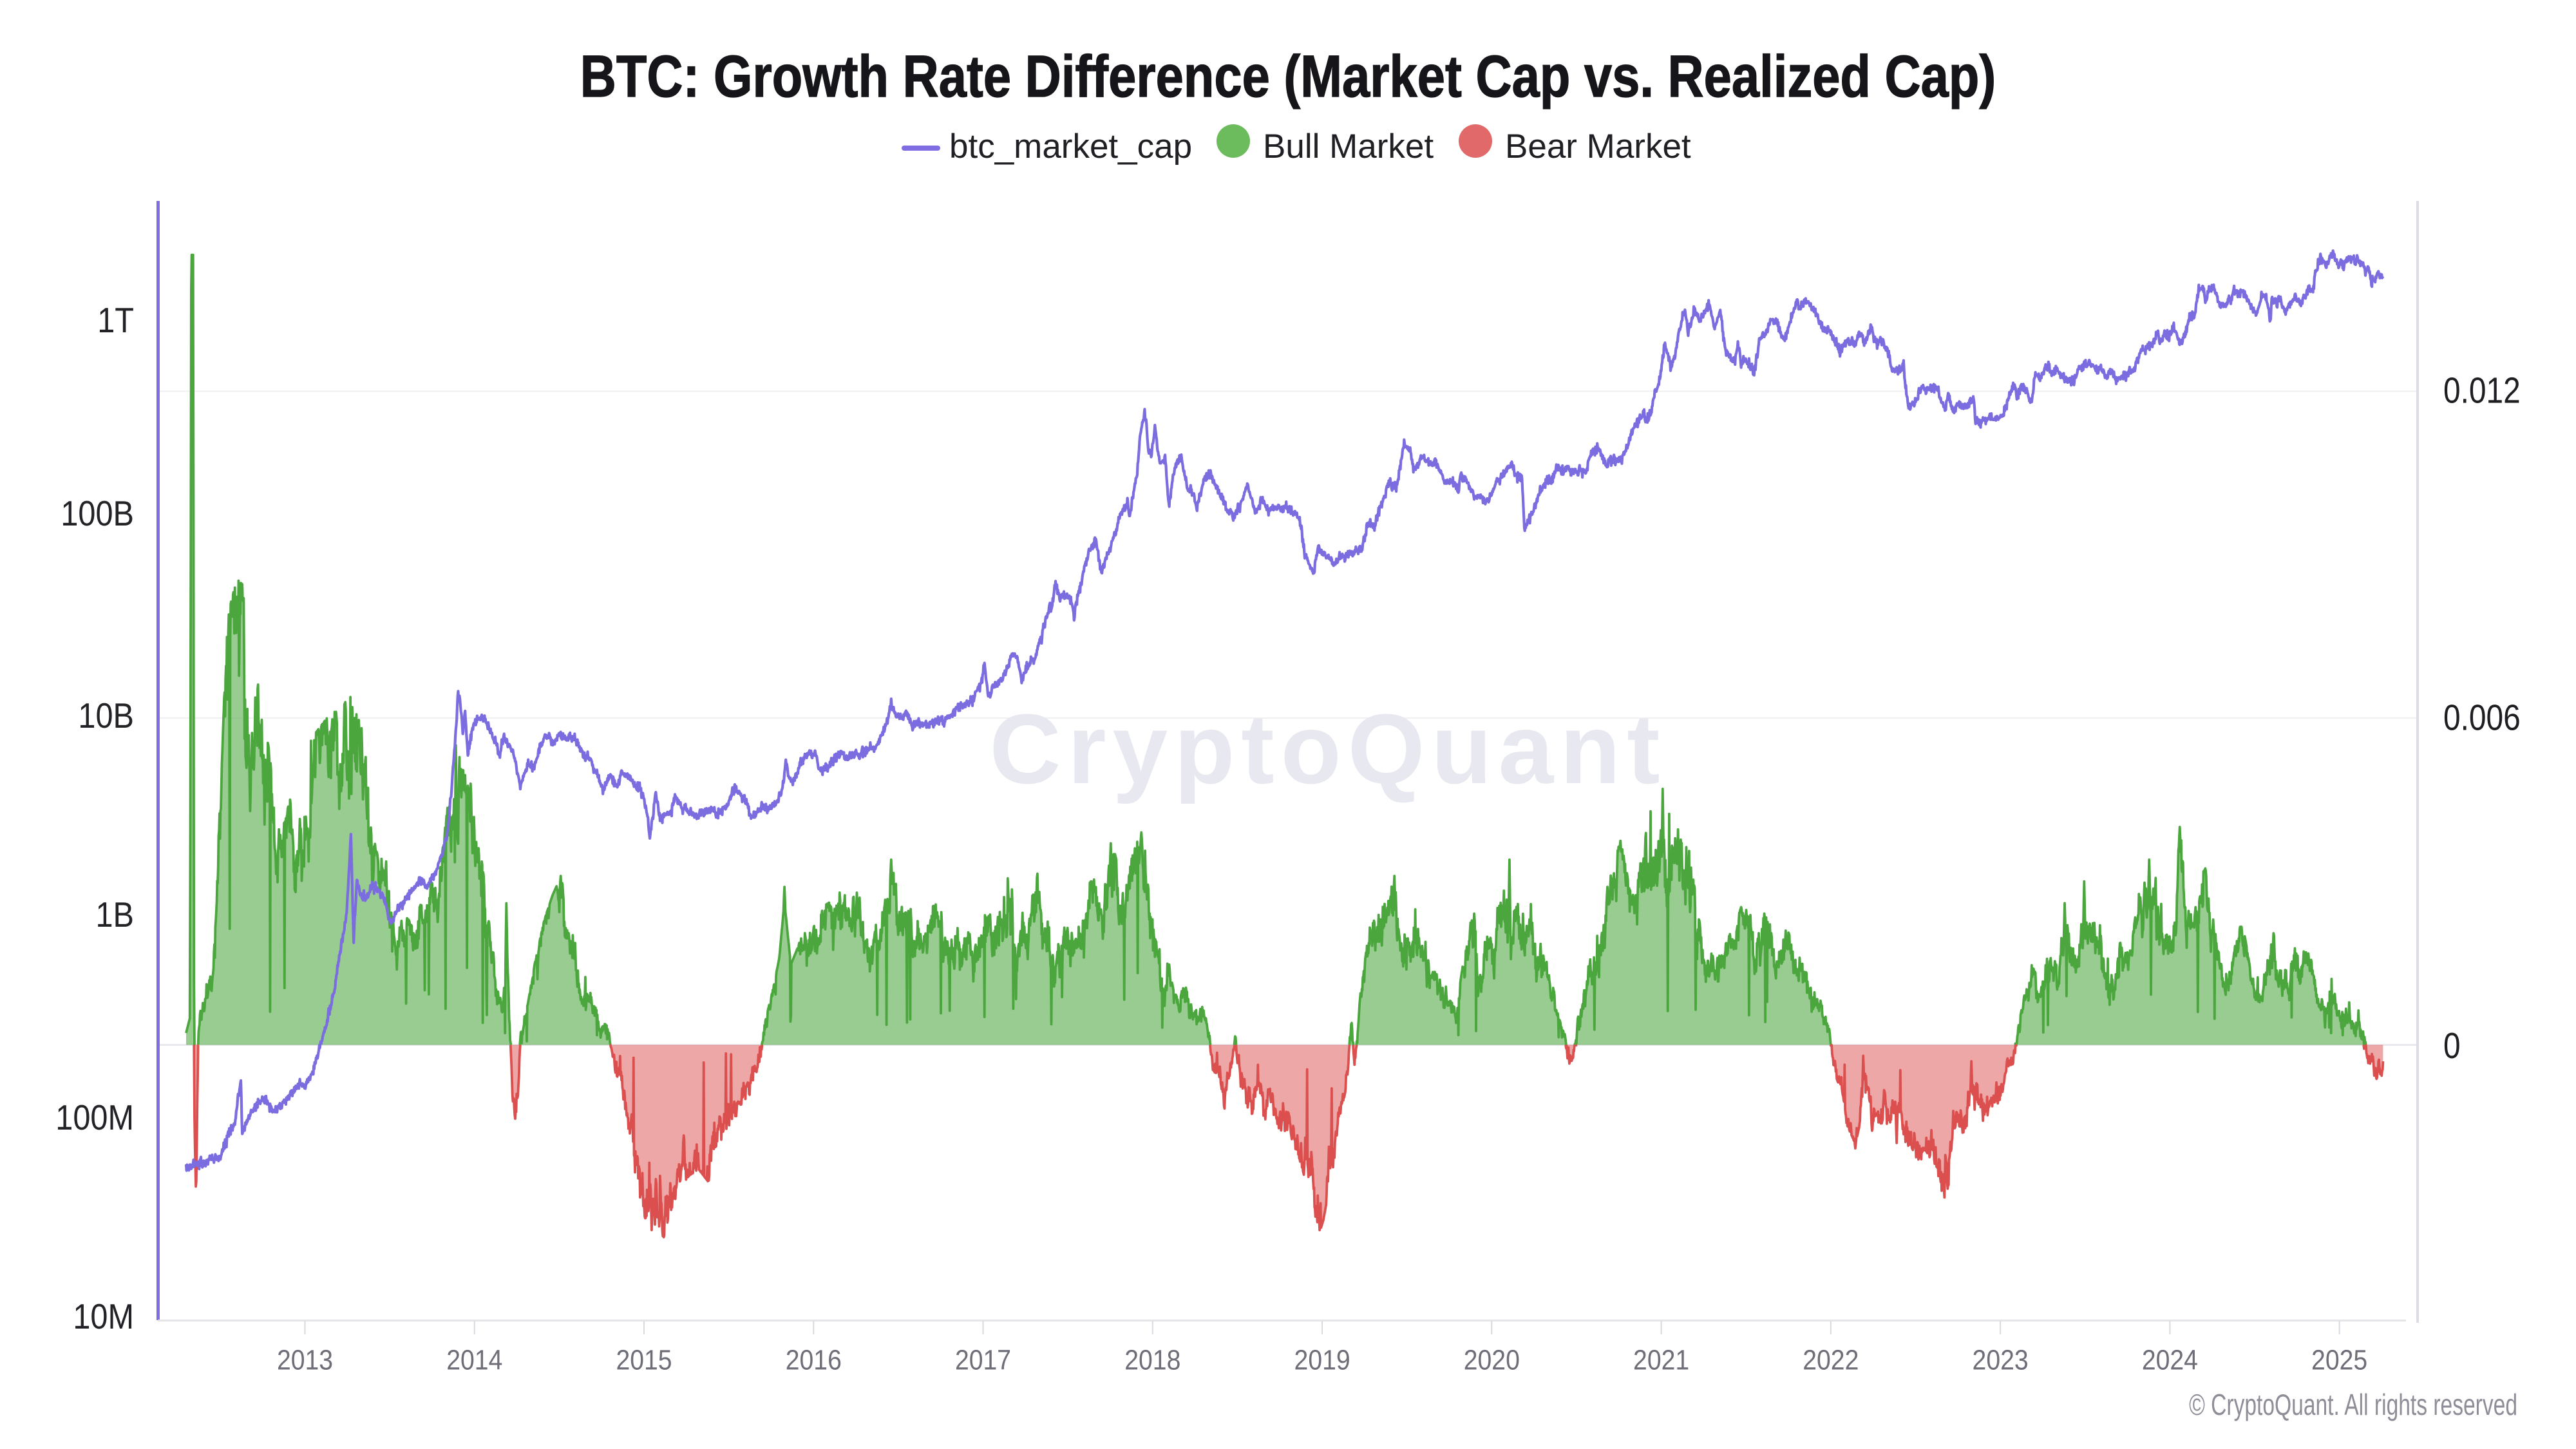 The width and height of the screenshot is (2576, 1449). What do you see at coordinates (106, 716) in the screenshot?
I see `svg-text: 10B` at bounding box center [106, 716].